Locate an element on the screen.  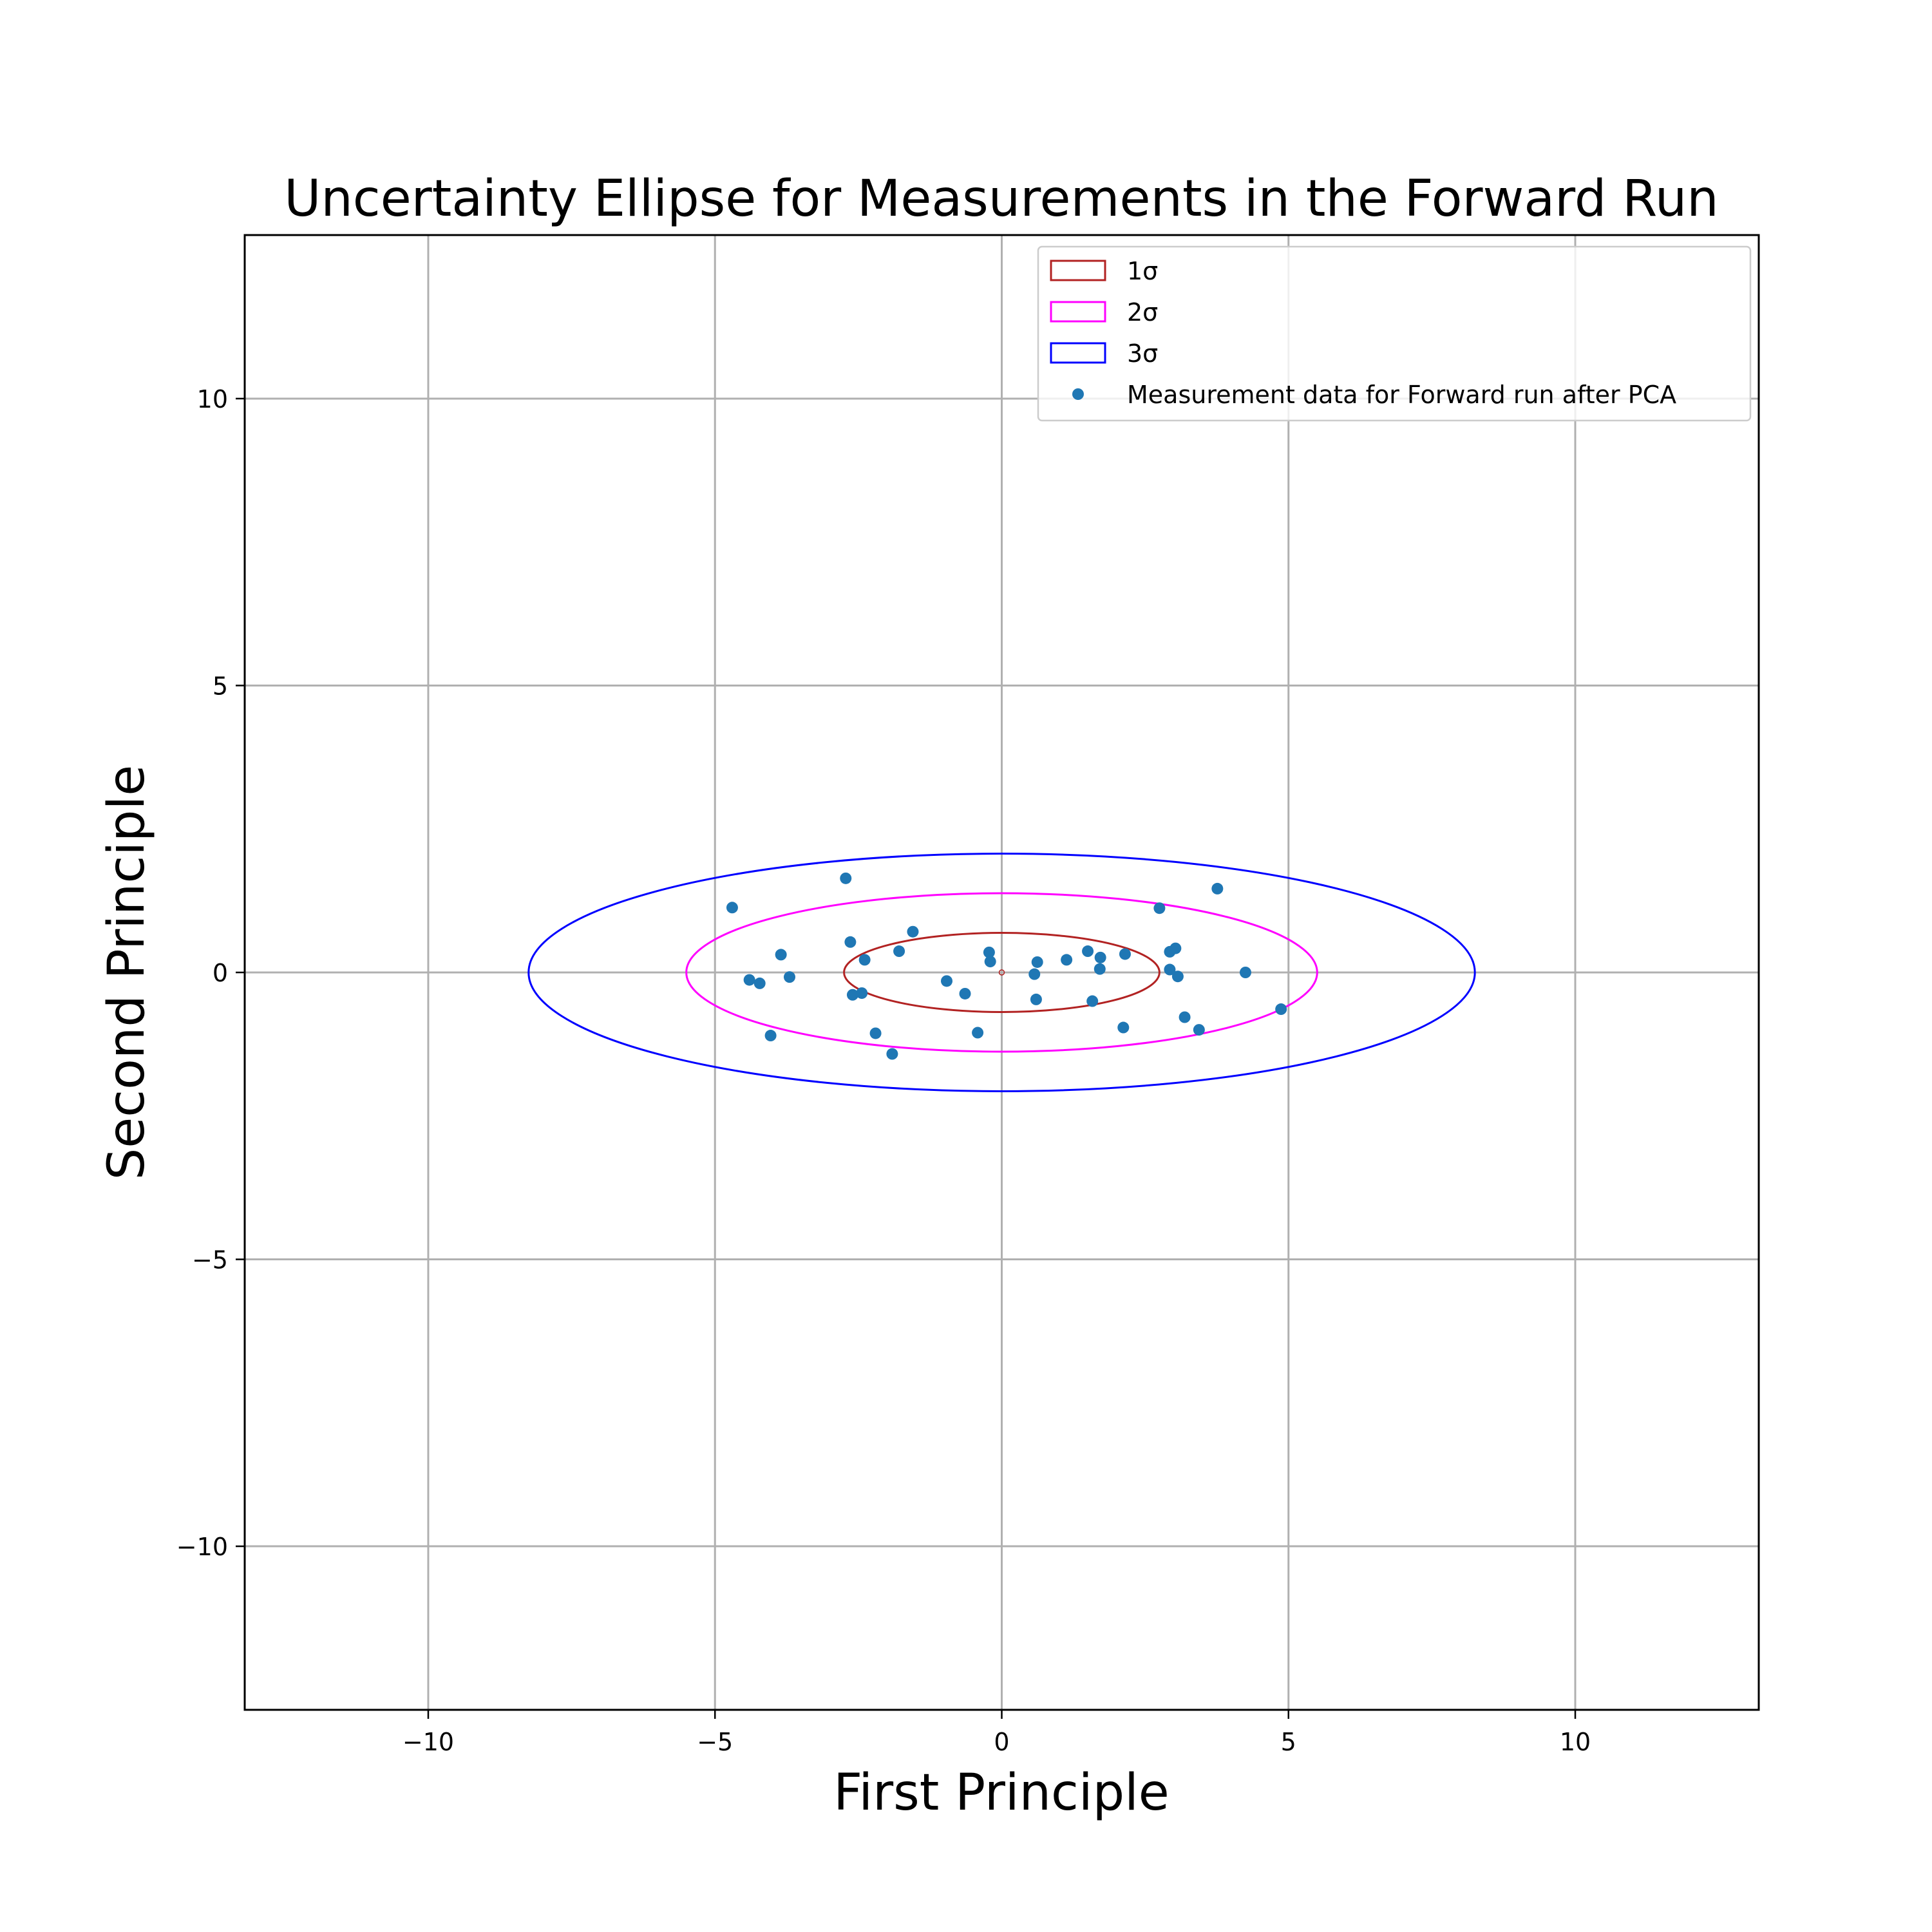
y-tick-label: 0 is located at coordinates (221, 973).